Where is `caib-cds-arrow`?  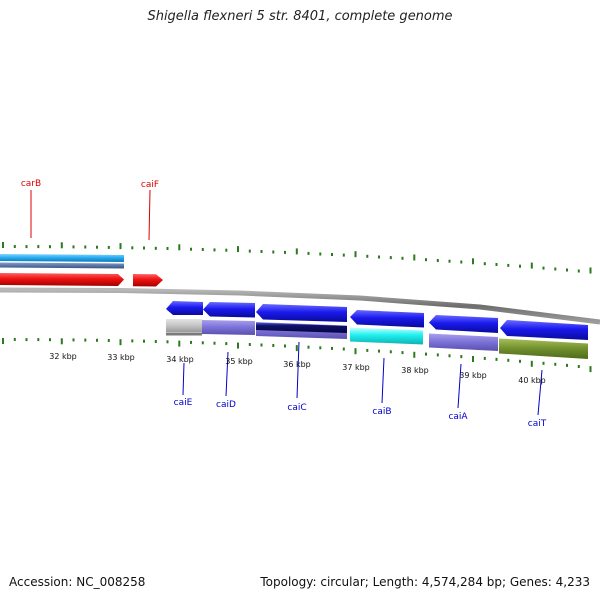
caib-cds-arrow is located at coordinates (387, 319).